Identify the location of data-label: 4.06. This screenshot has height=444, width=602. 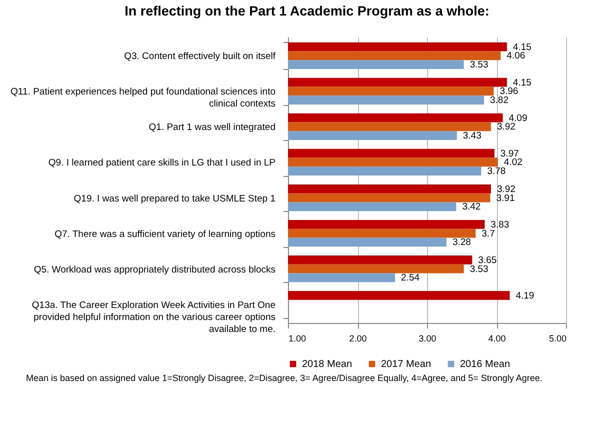
(516, 56).